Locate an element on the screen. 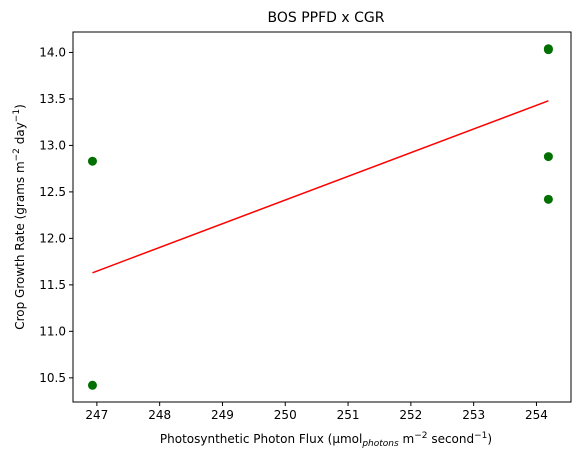  x-tick-label: 253 is located at coordinates (473, 415).